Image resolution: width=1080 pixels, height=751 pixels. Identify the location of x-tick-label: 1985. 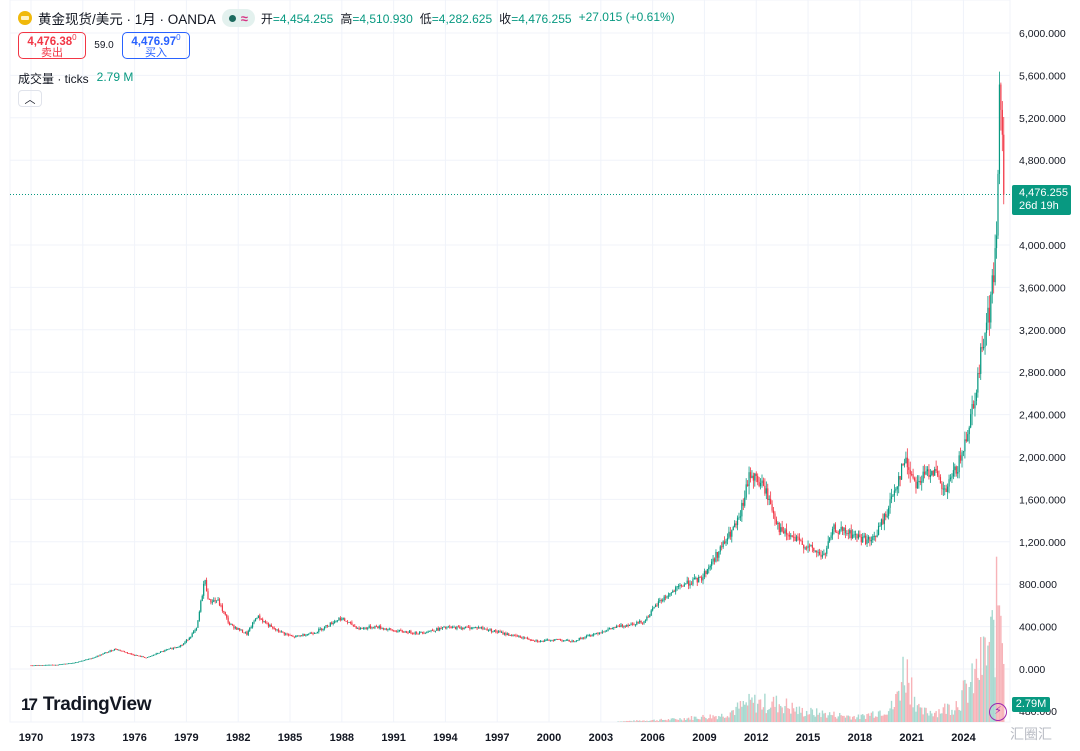
(290, 738).